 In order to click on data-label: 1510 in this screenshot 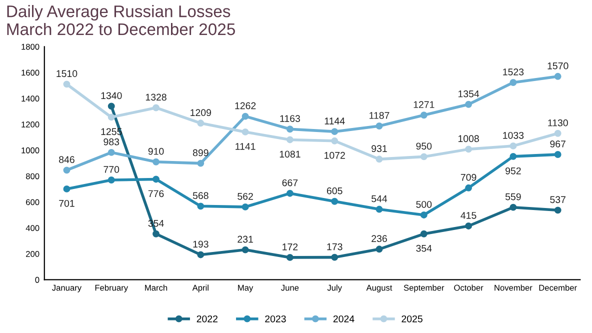, I will do `click(67, 74)`.